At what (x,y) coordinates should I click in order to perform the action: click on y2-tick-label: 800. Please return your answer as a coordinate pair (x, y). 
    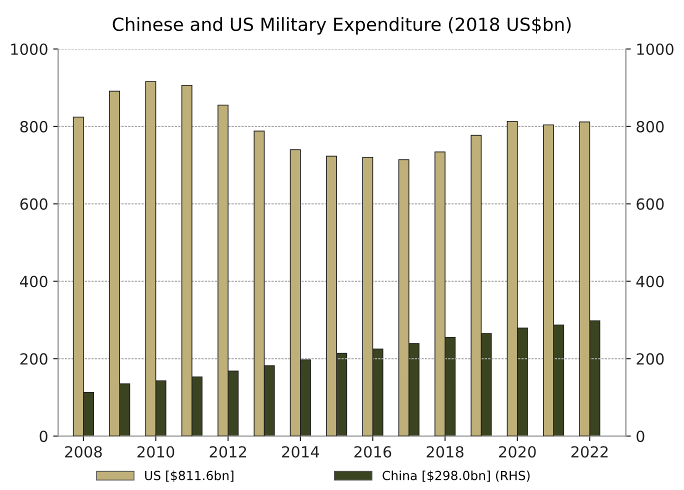
    Looking at the image, I should click on (650, 126).